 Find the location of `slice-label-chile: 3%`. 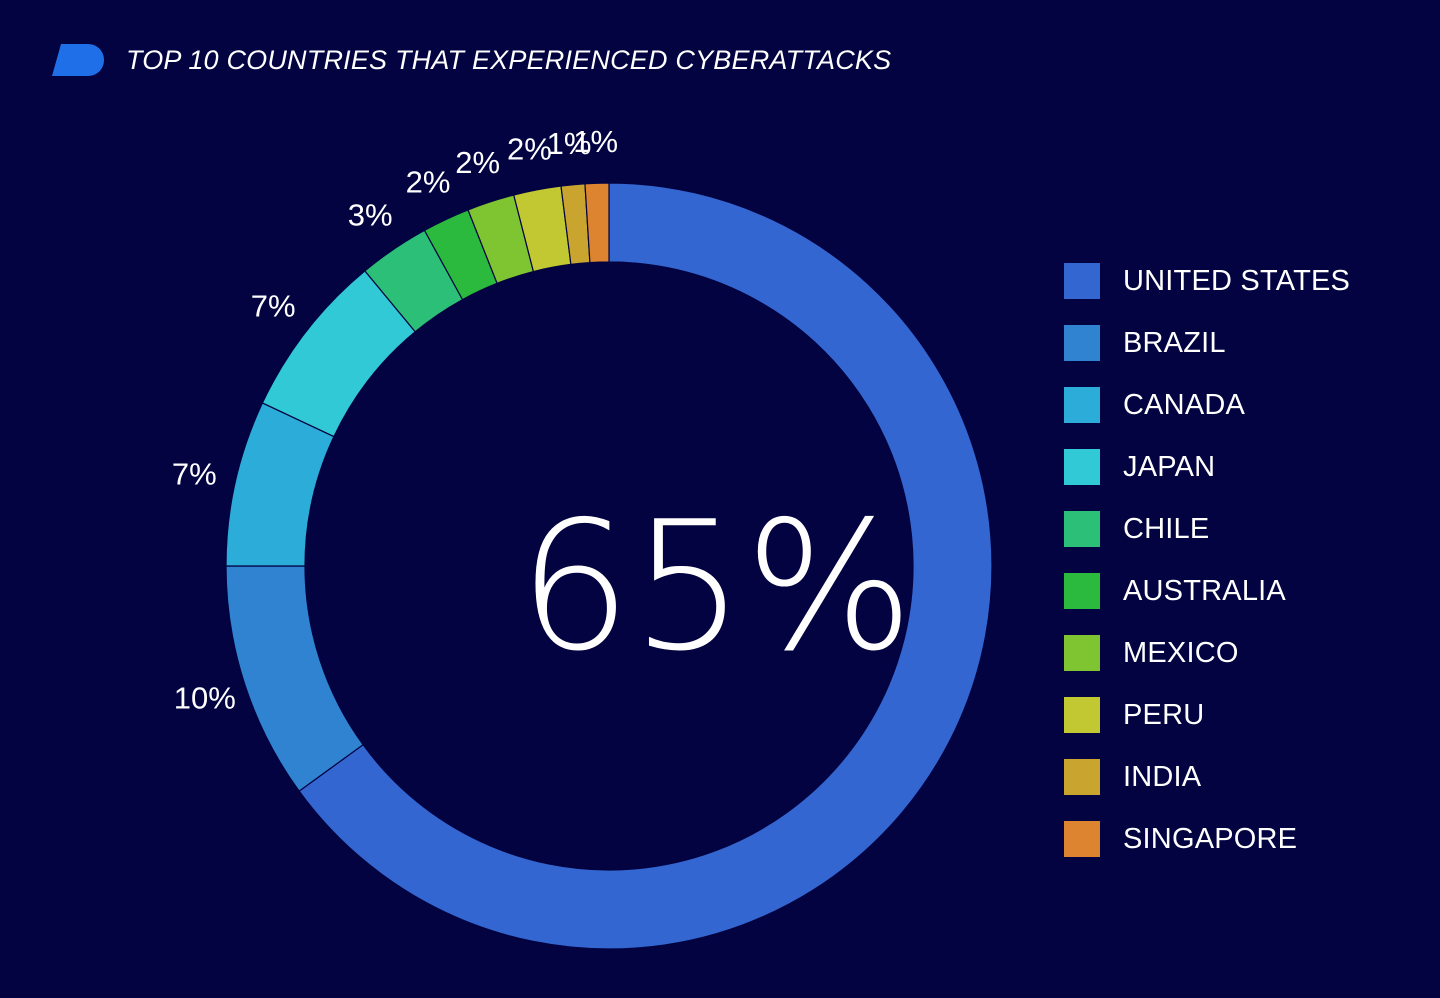

slice-label-chile: 3% is located at coordinates (370, 214).